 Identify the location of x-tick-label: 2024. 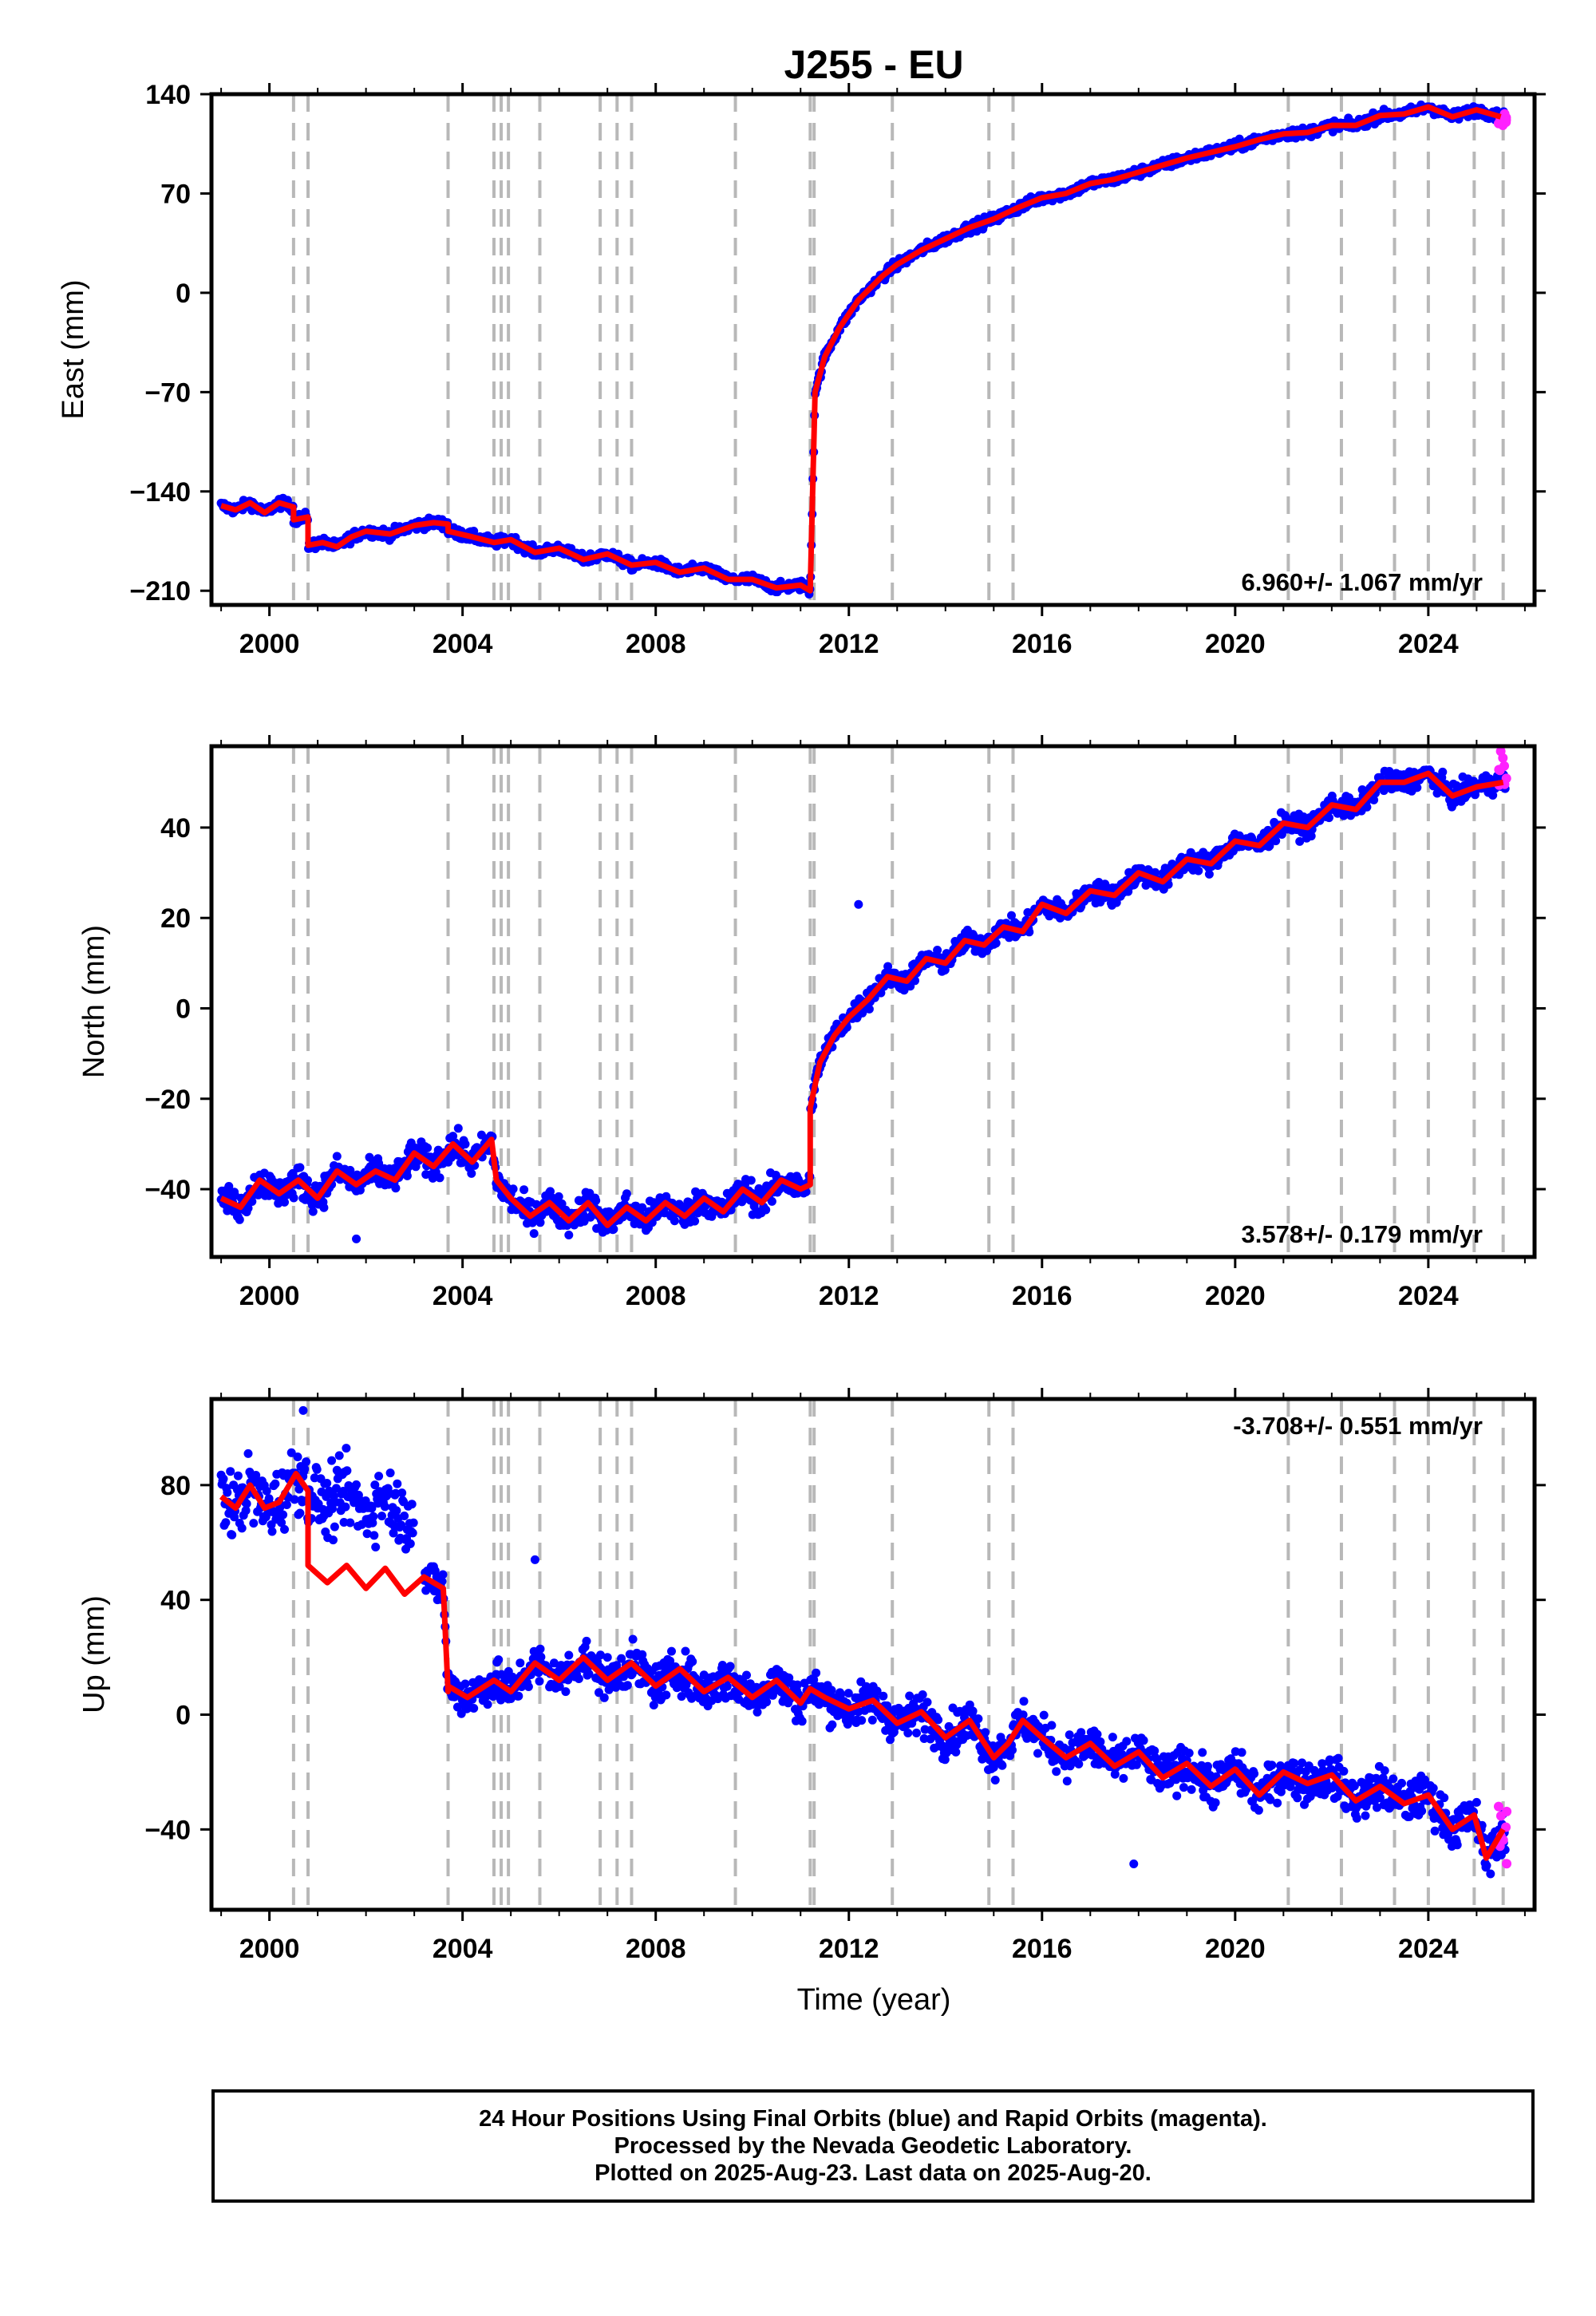
(1428, 644).